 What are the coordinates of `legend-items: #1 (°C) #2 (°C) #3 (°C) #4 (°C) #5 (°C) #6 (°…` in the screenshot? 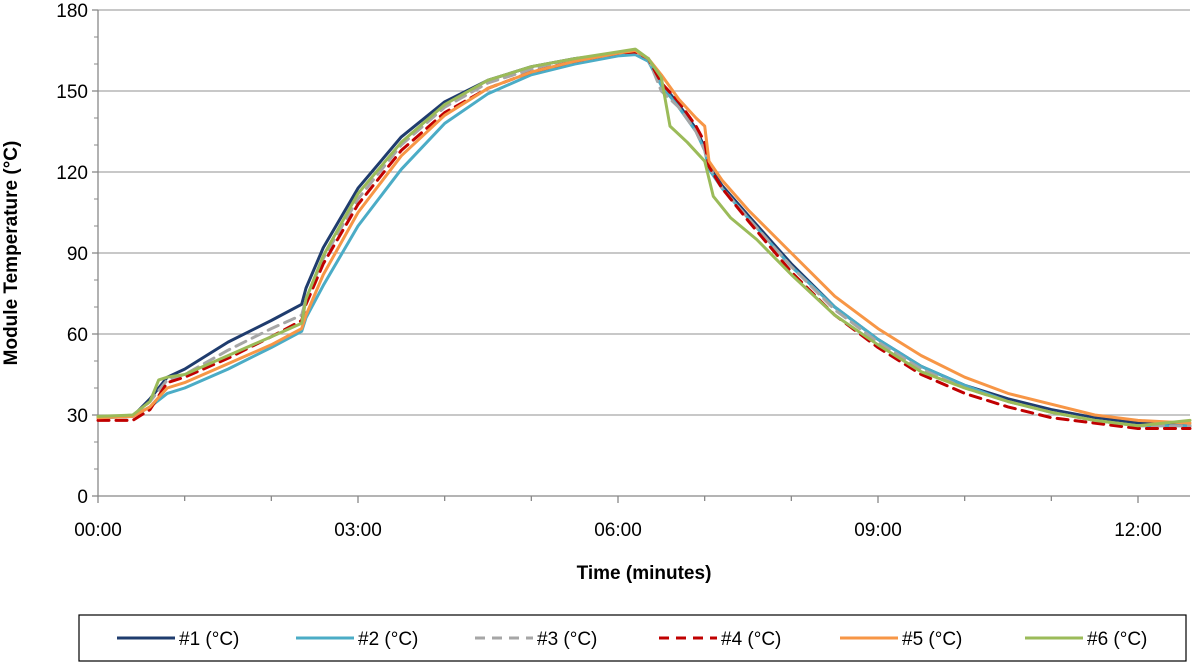 It's located at (632, 639).